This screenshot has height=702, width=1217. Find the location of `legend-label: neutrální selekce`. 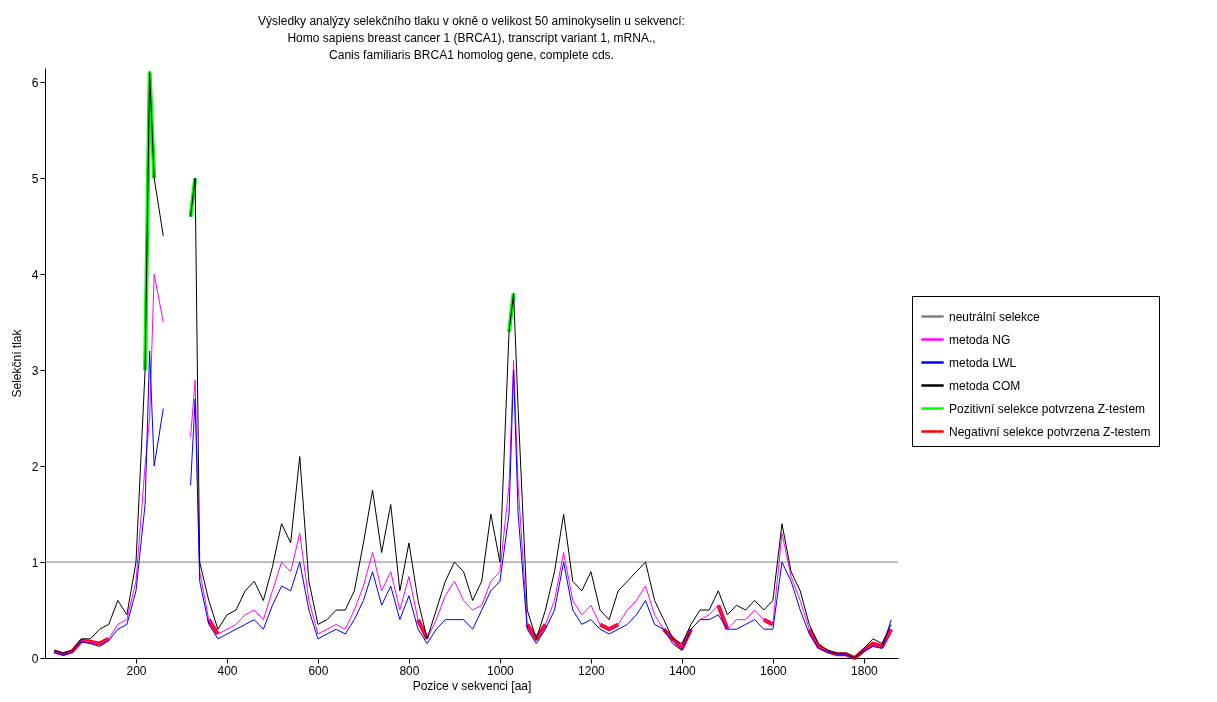

legend-label: neutrální selekce is located at coordinates (995, 316).